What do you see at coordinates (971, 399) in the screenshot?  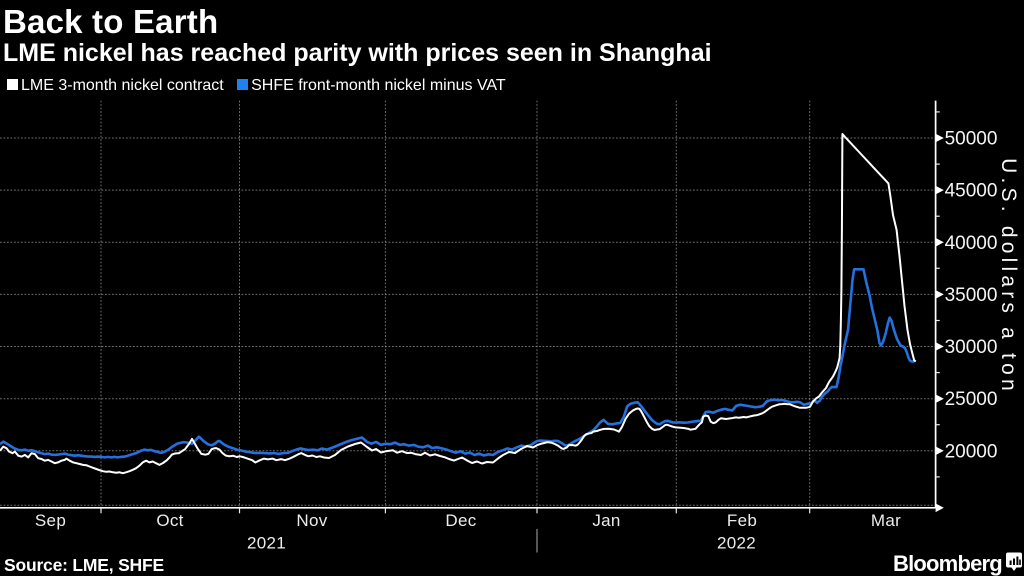 I see `svg-text: 25000` at bounding box center [971, 399].